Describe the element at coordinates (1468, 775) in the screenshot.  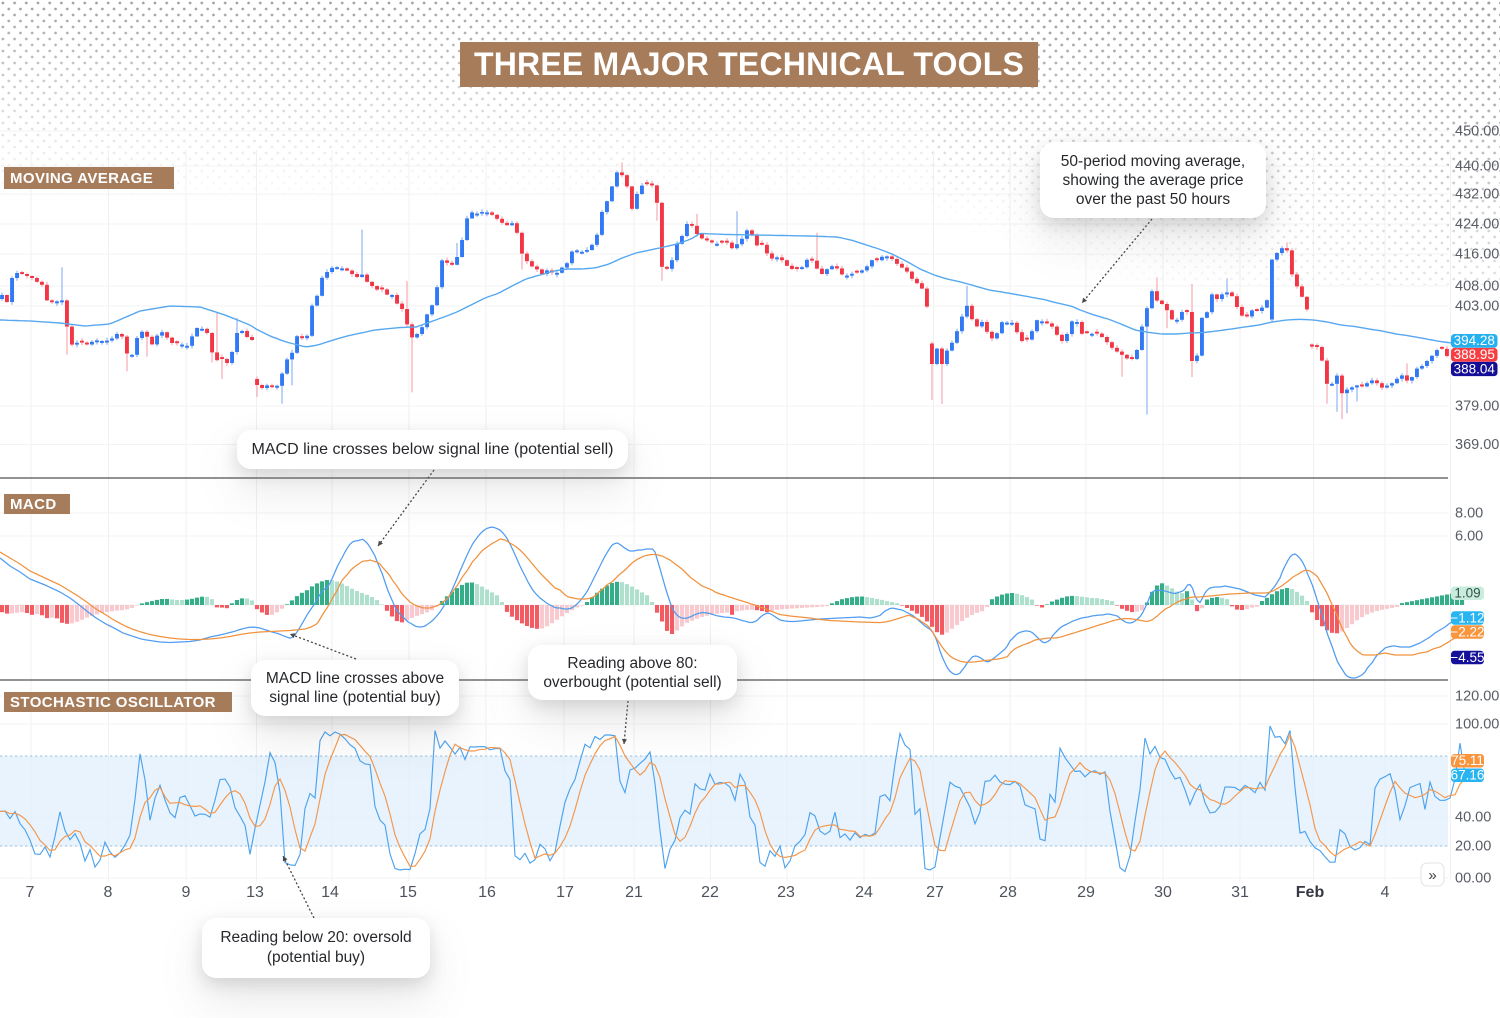
I see `svg-text: 67.16` at that location.